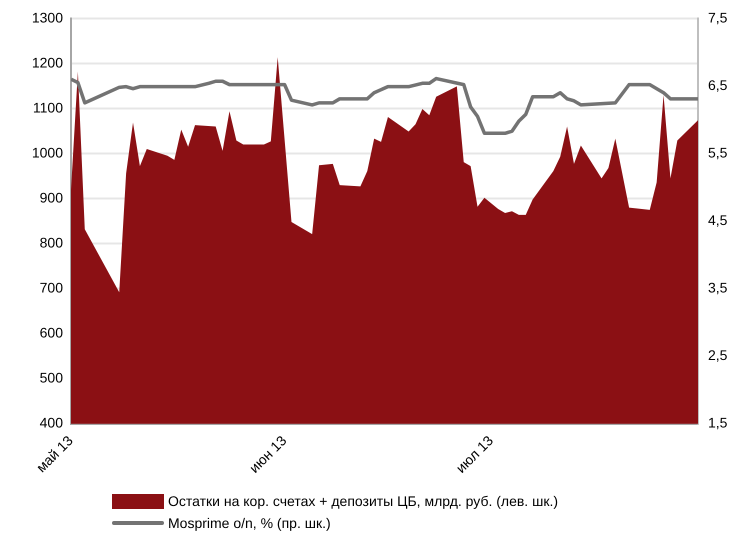 The image size is (742, 535). What do you see at coordinates (48, 62) in the screenshot?
I see `y-tick-label: 1200` at bounding box center [48, 62].